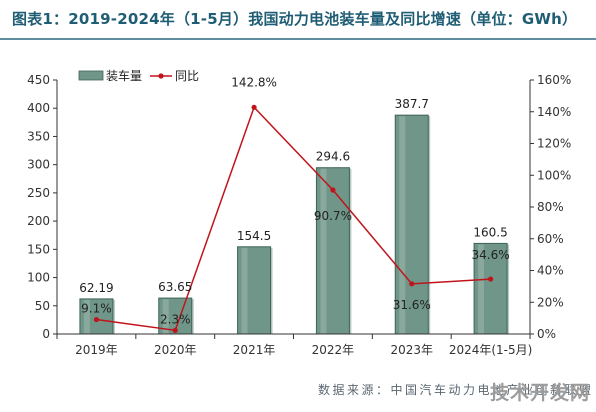  What do you see at coordinates (187, 76) in the screenshot?
I see `legend-line-label: 同比` at bounding box center [187, 76].